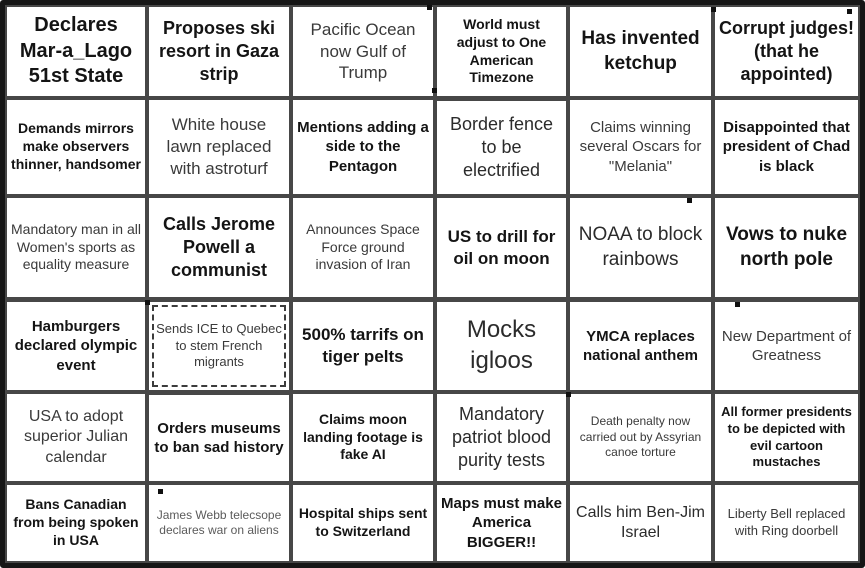 This screenshot has width=865, height=568. I want to click on bingo-cell-r2c3: Mentions adding a side to the Pentagon, so click(363, 147).